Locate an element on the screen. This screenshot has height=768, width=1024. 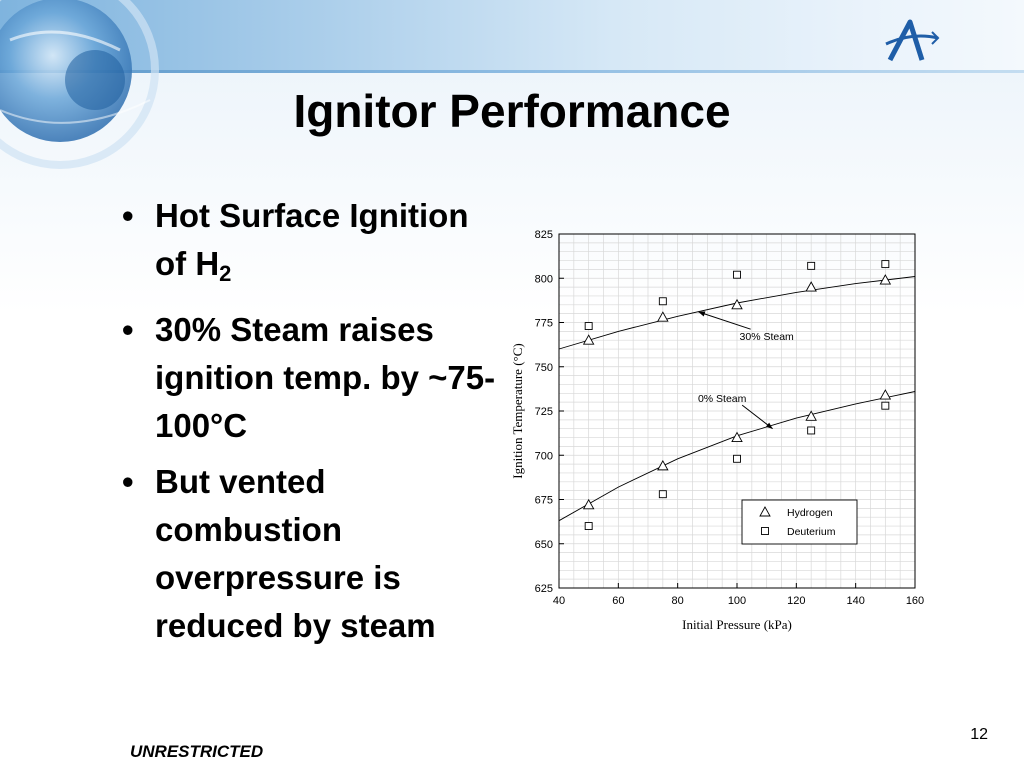
bullet-item: • Hot Surface Ignition of H2 is located at coordinates (295, 241).